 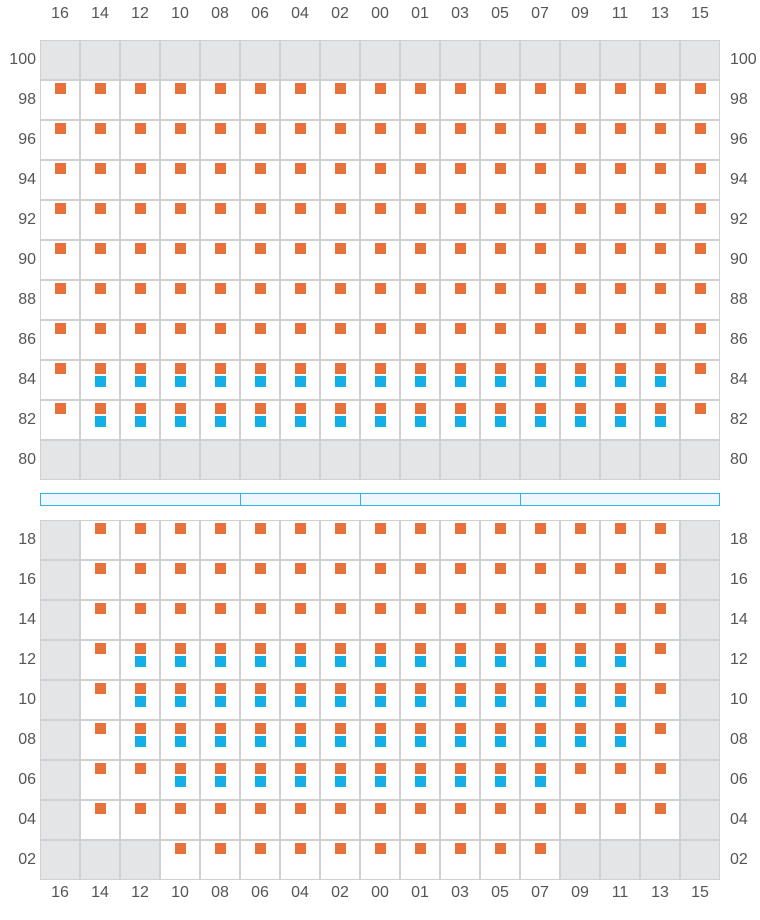 I want to click on column-label-bottom: 15, so click(x=700, y=892).